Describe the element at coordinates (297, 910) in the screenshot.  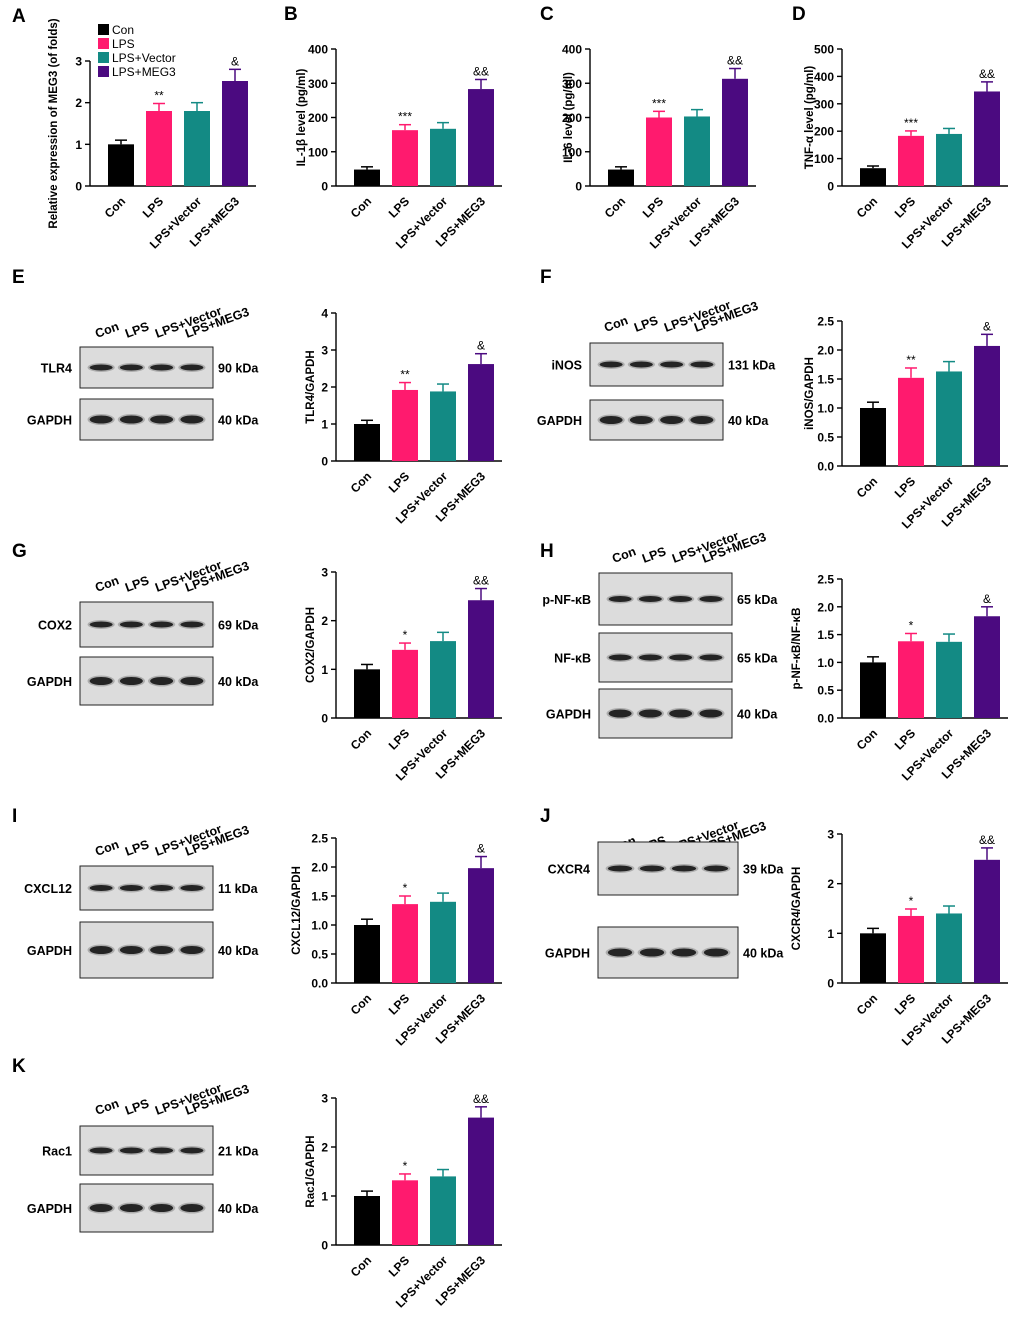
I see `y-axis-label: CXCL12/GAPDH` at that location.